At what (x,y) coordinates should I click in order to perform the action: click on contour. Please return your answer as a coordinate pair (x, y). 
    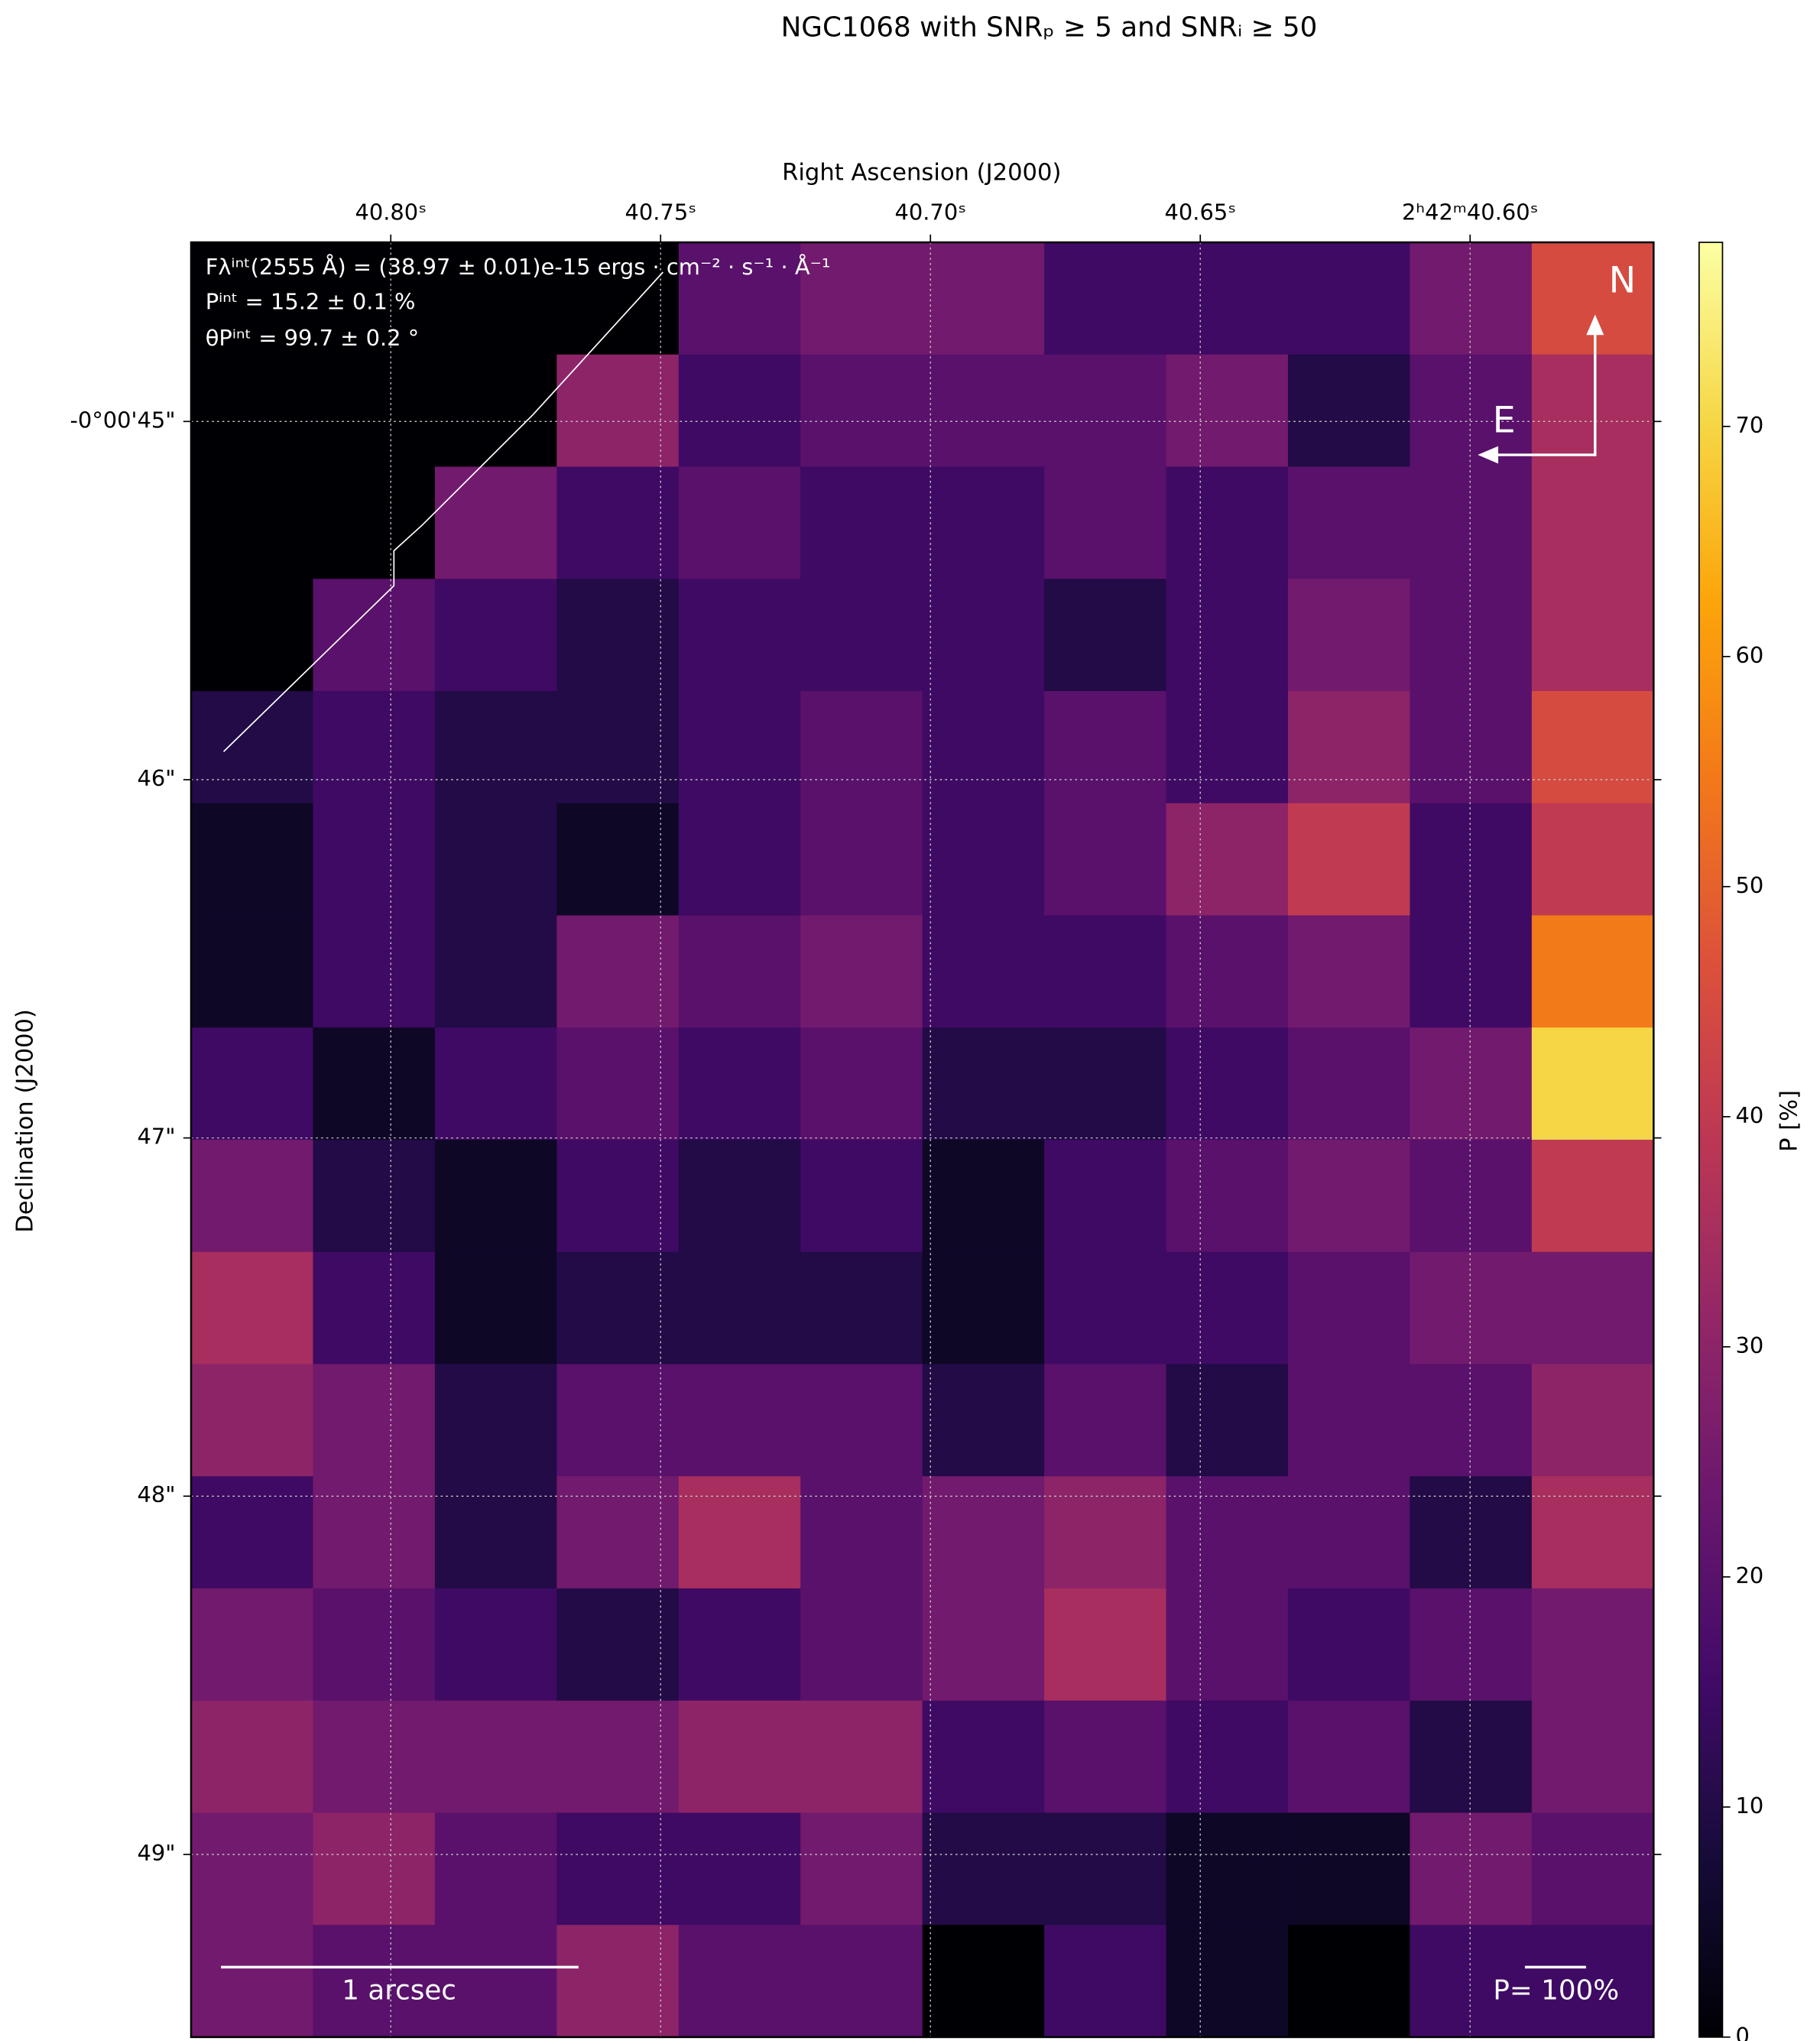
    Looking at the image, I should click on (442, 511).